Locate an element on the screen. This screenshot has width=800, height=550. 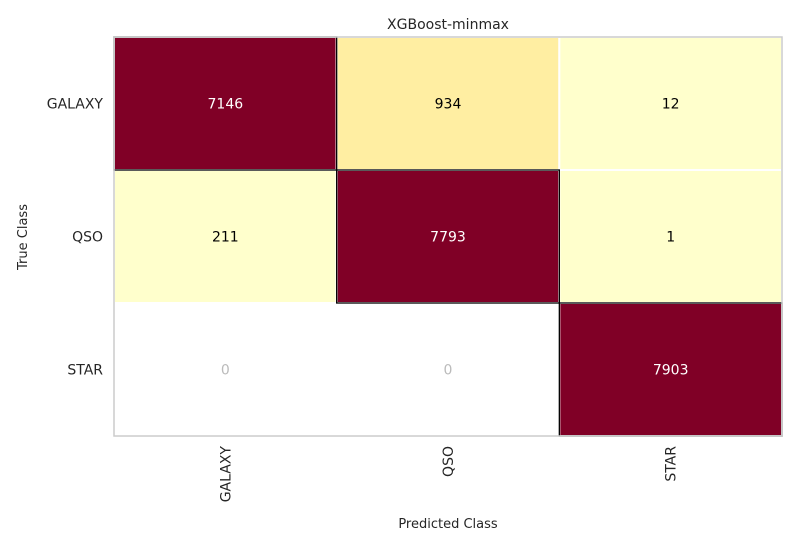
cell-label: 7146 is located at coordinates (226, 105).